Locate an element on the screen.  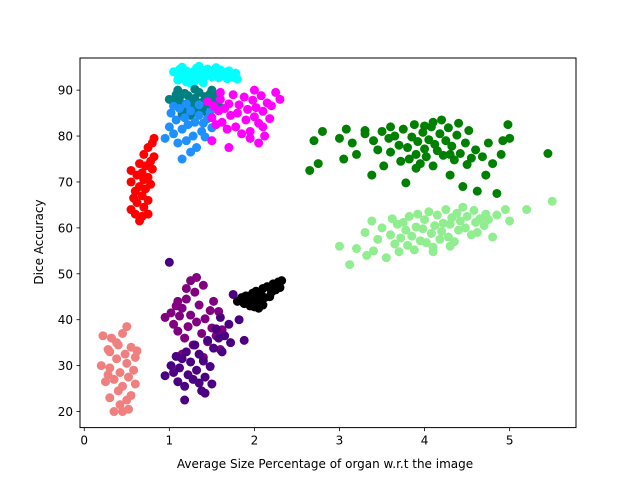
x-tick-label: 4 is located at coordinates (425, 441).